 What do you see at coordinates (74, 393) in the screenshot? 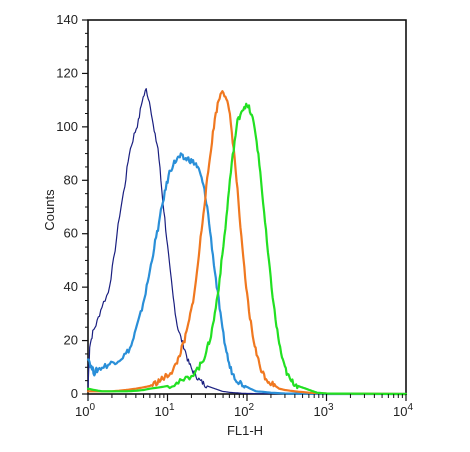
I see `y-tick-label: 0` at bounding box center [74, 393].